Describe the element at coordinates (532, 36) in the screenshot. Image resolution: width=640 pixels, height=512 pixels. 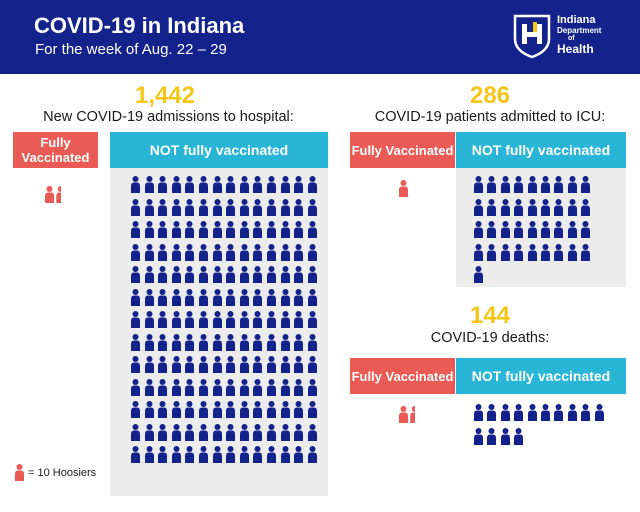
I see `indiana-shield-icon` at that location.